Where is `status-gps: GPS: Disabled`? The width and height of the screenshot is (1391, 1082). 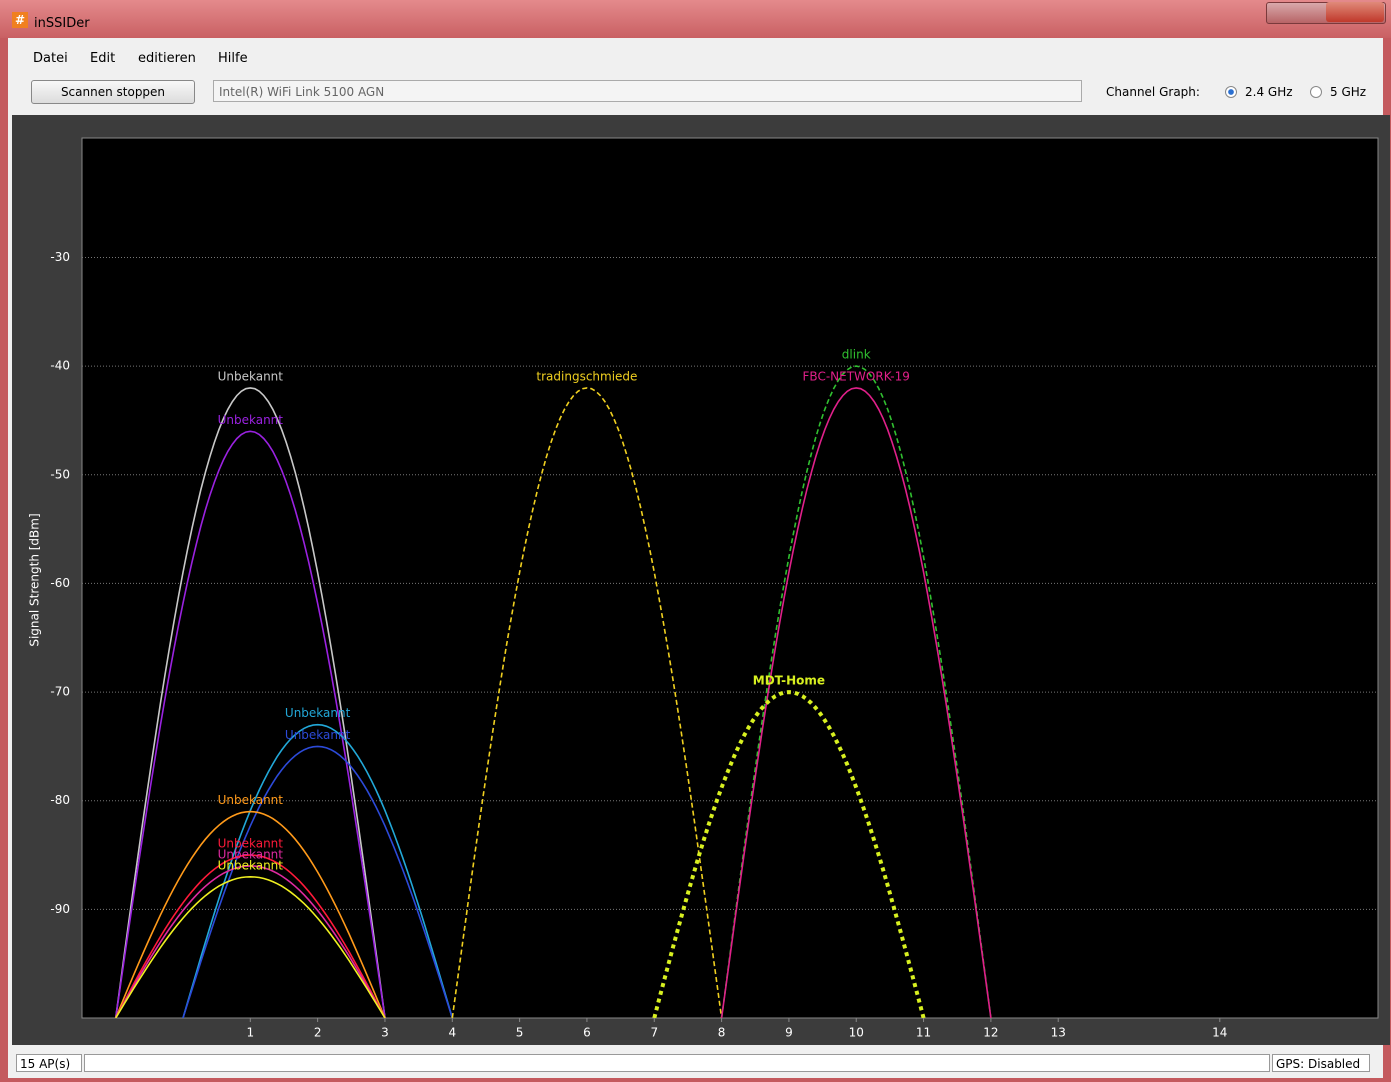
status-gps: GPS: Disabled is located at coordinates (1321, 1063).